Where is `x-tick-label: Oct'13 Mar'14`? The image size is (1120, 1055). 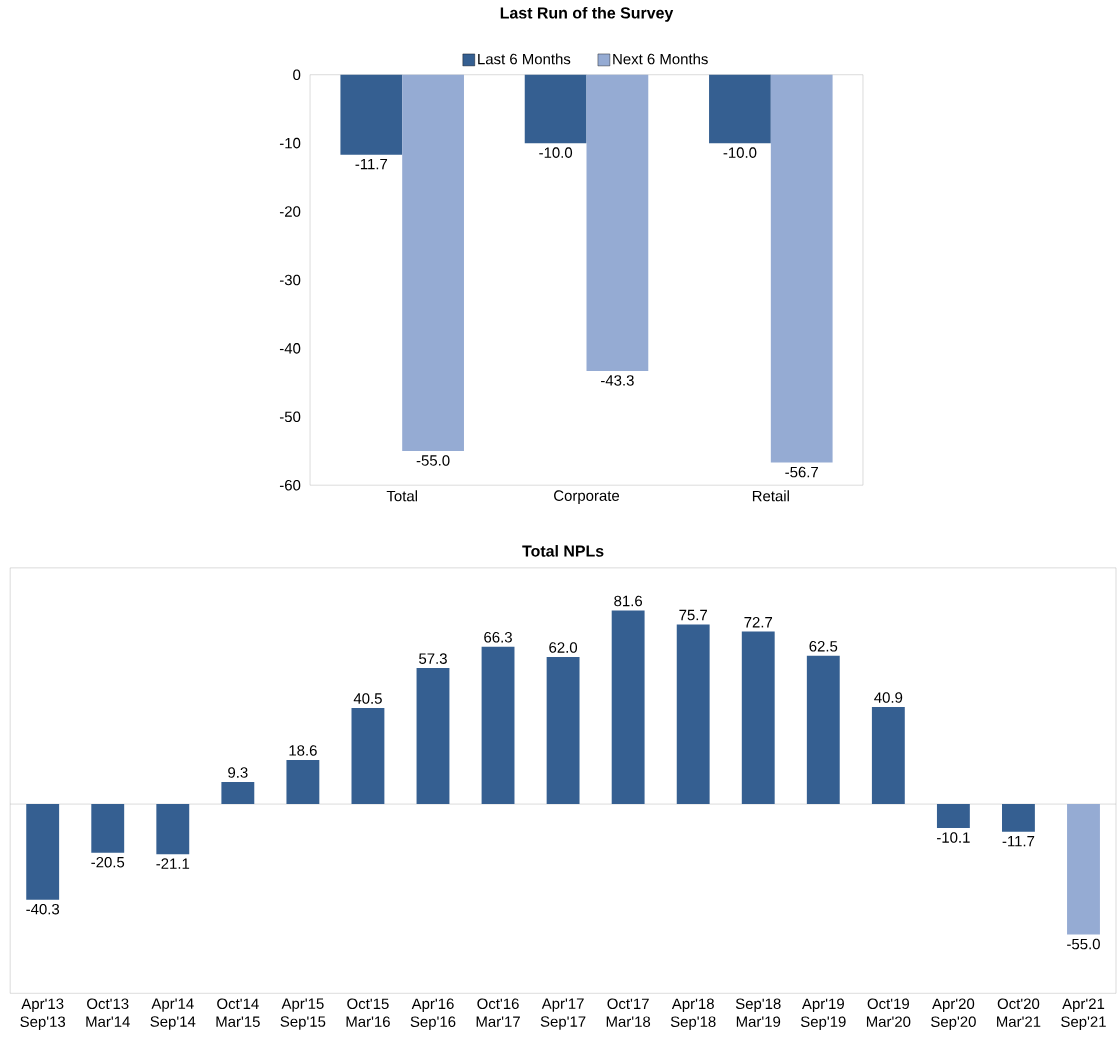
x-tick-label: Oct'13 Mar'14 is located at coordinates (108, 1012).